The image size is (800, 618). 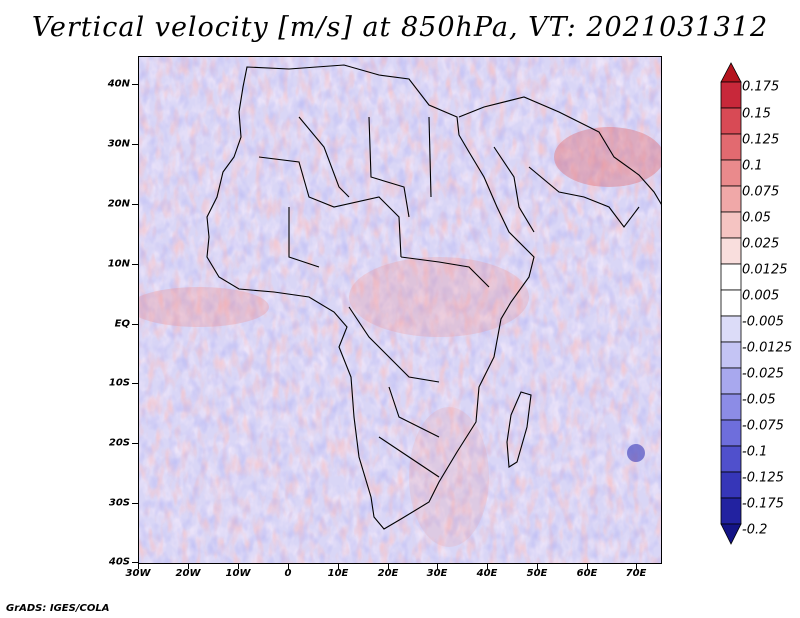 What do you see at coordinates (761, 140) in the screenshot?
I see `colorbar-label: 0.125` at bounding box center [761, 140].